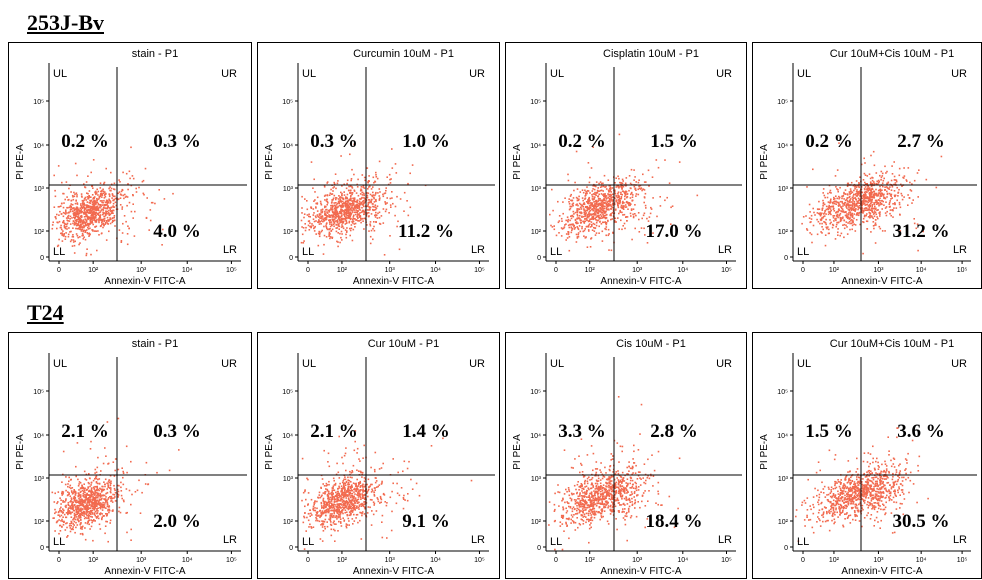 This screenshot has width=982, height=580. I want to click on ul-percent: 0.3 %, so click(334, 141).